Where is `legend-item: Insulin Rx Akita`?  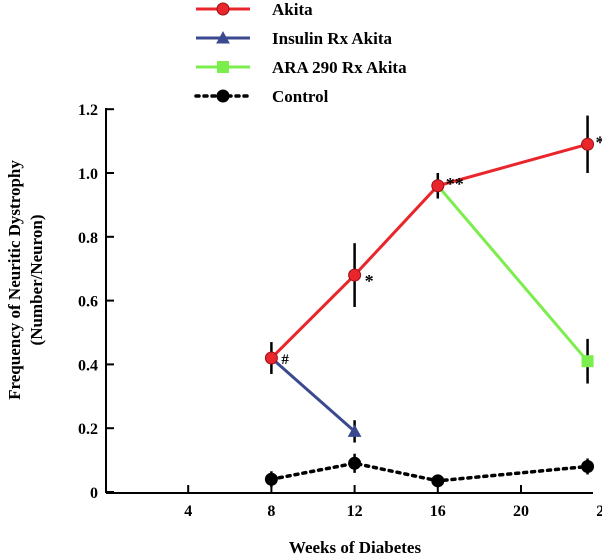
legend-item: Insulin Rx Akita is located at coordinates (294, 38).